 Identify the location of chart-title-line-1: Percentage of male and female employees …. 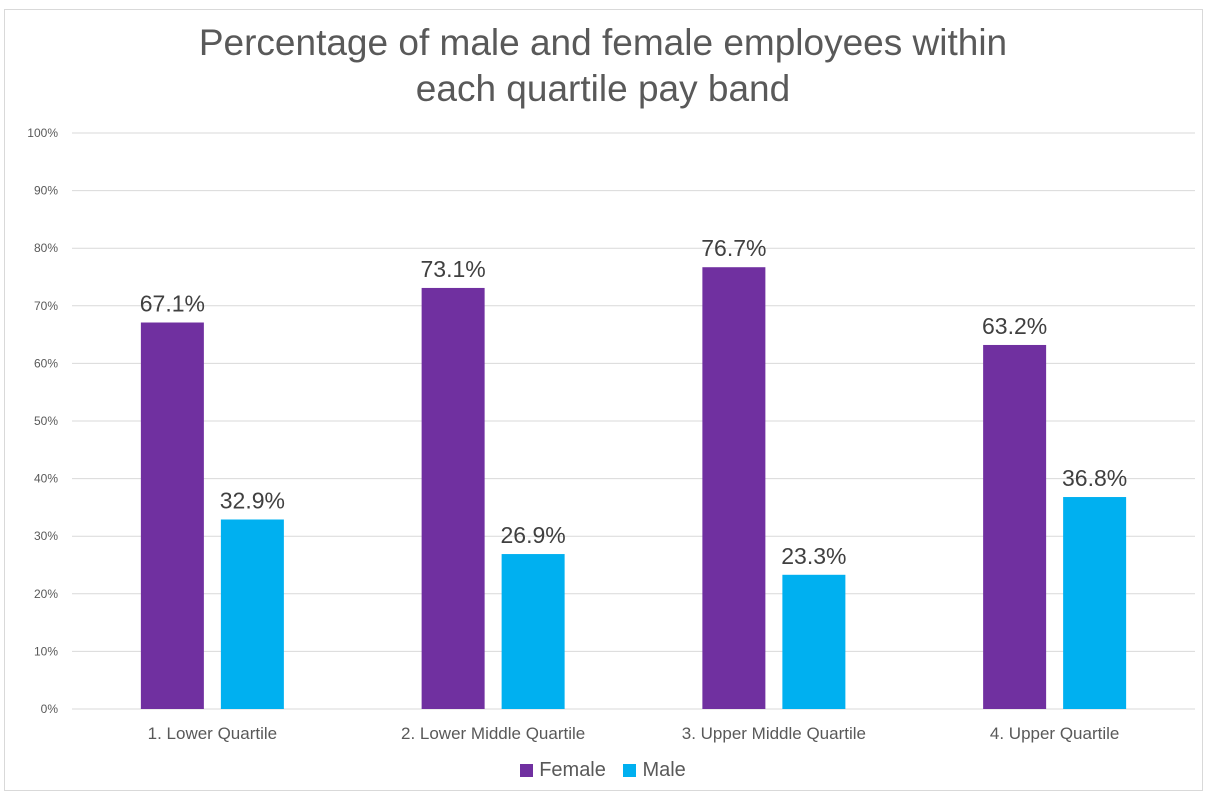
(603, 42).